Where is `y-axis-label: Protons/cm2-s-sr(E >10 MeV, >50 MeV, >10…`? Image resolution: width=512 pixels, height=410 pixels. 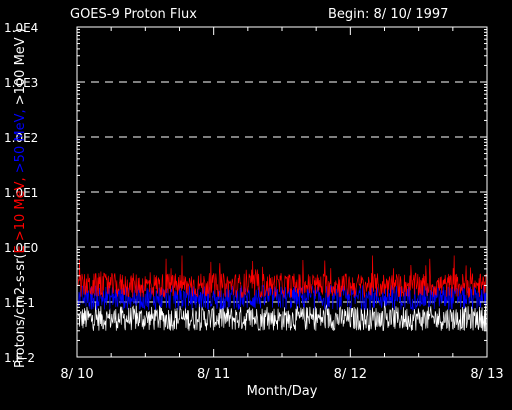 y-axis-label: Protons/cm2-s-sr(E >10 MeV, >50 MeV, >10… is located at coordinates (20, 198).